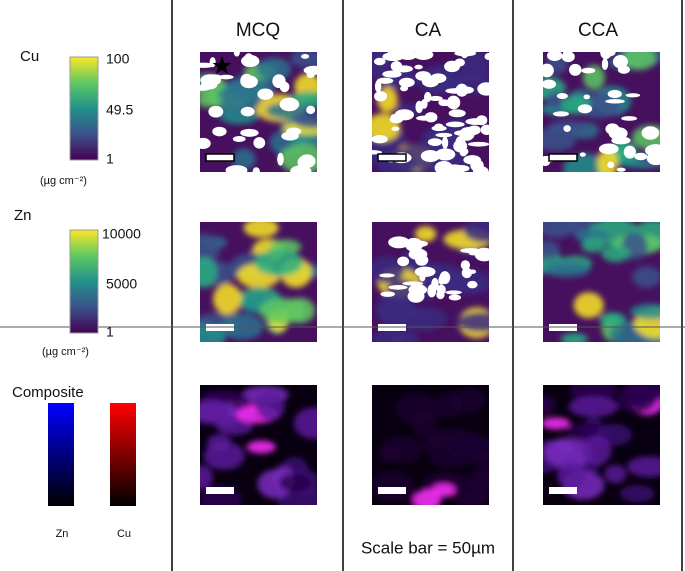 The image size is (685, 571). What do you see at coordinates (428, 30) in the screenshot?
I see `column-header: CA` at bounding box center [428, 30].